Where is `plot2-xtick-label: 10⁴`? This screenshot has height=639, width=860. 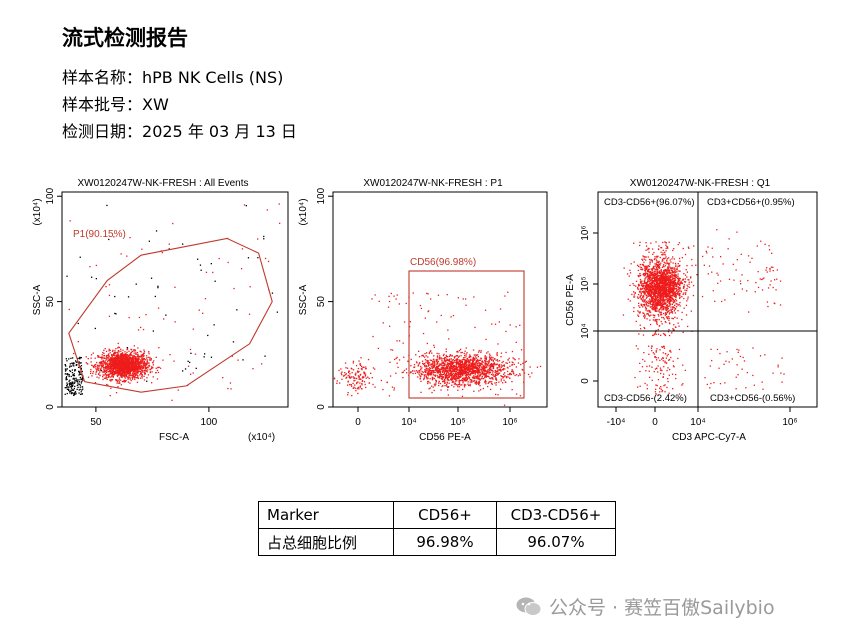 plot2-xtick-label: 10⁴ is located at coordinates (408, 422).